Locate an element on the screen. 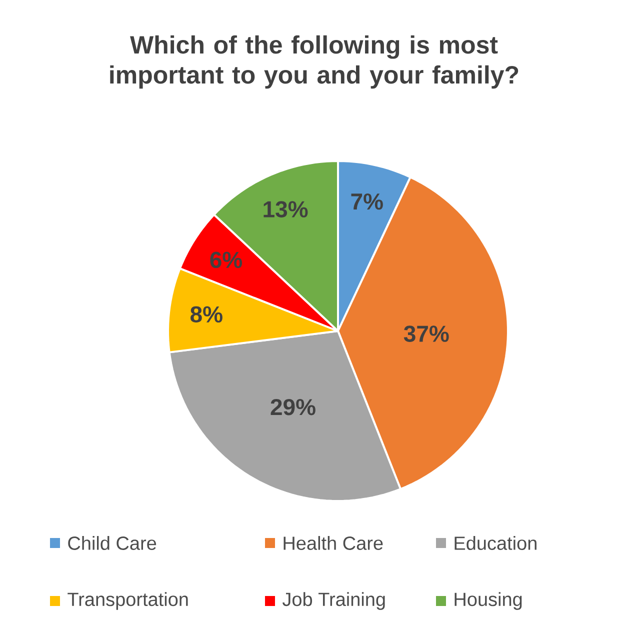 This screenshot has height=641, width=628. legend-label: Child Care is located at coordinates (112, 543).